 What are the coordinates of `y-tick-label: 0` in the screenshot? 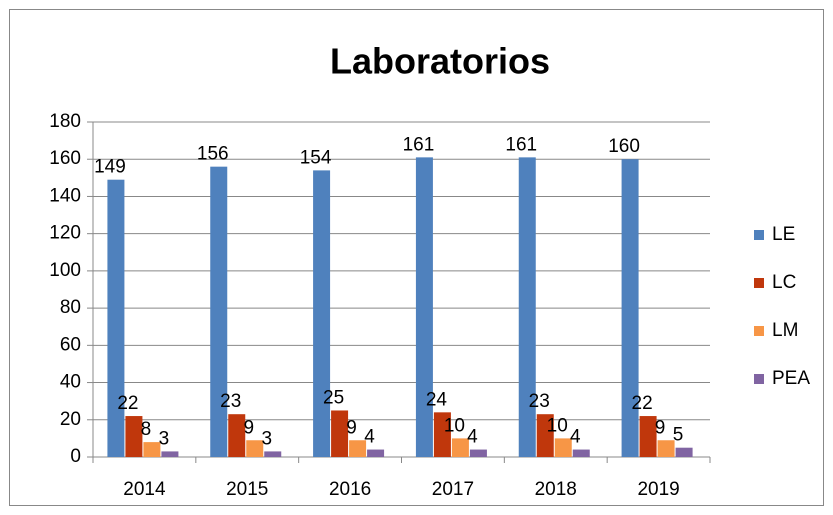 It's located at (75, 456).